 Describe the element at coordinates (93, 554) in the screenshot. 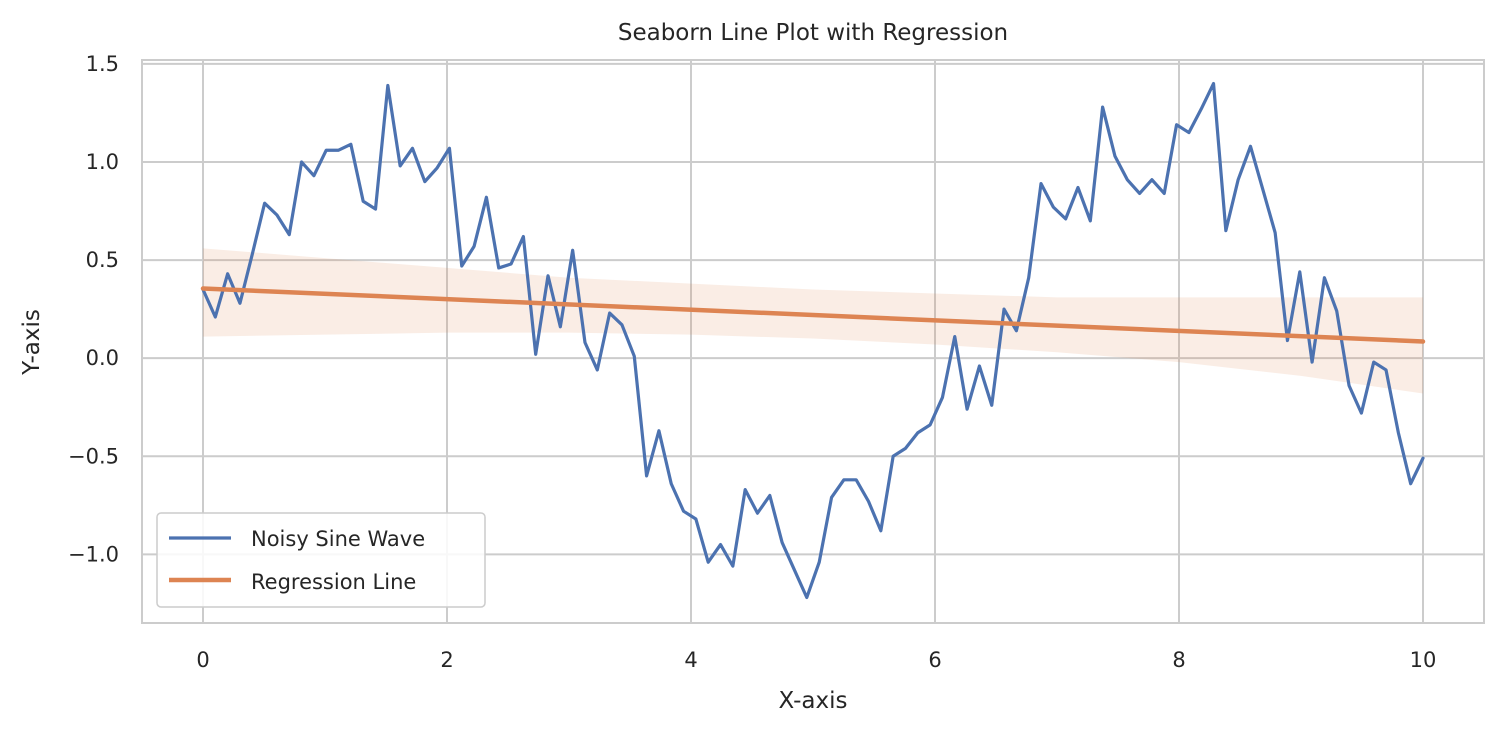

I see `y-tick-label: −1.0` at that location.